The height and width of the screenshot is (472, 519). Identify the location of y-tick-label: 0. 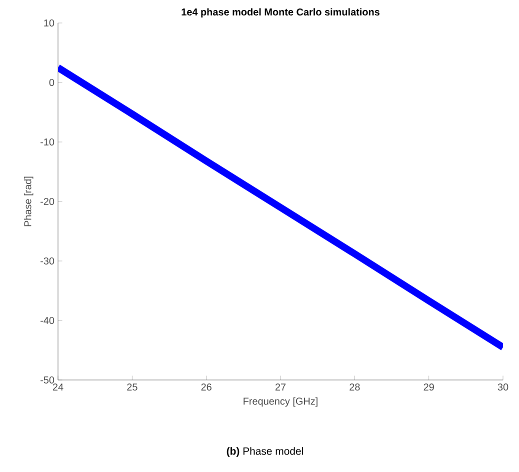
(51, 82).